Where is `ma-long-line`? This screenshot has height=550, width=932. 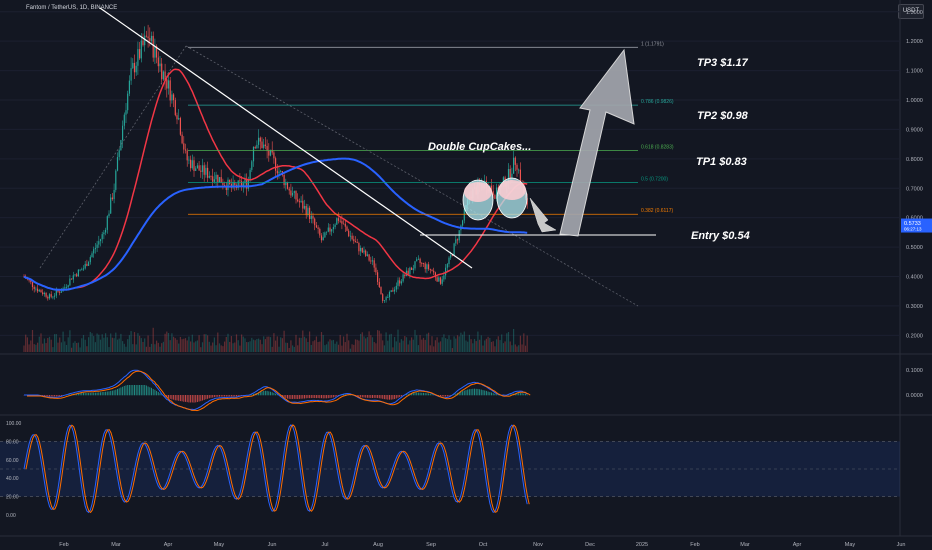 ma-long-line is located at coordinates (275, 224).